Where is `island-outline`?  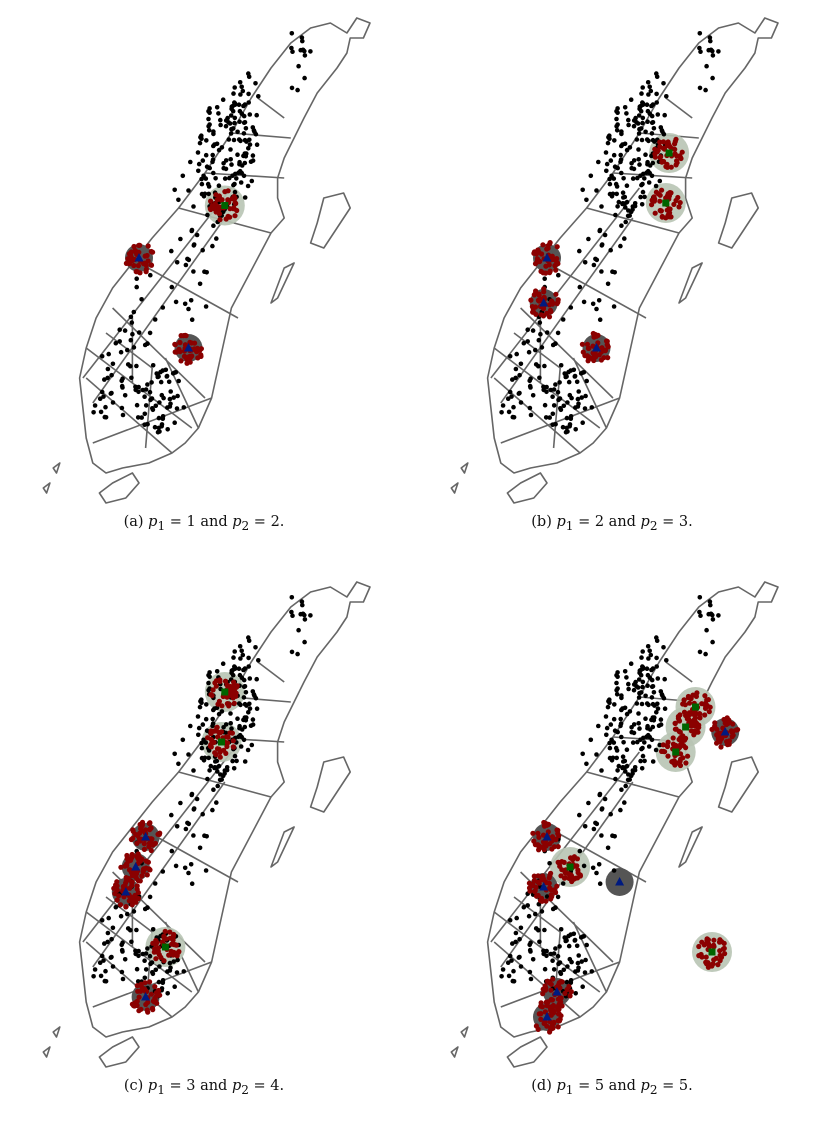 island-outline is located at coordinates (632, 809).